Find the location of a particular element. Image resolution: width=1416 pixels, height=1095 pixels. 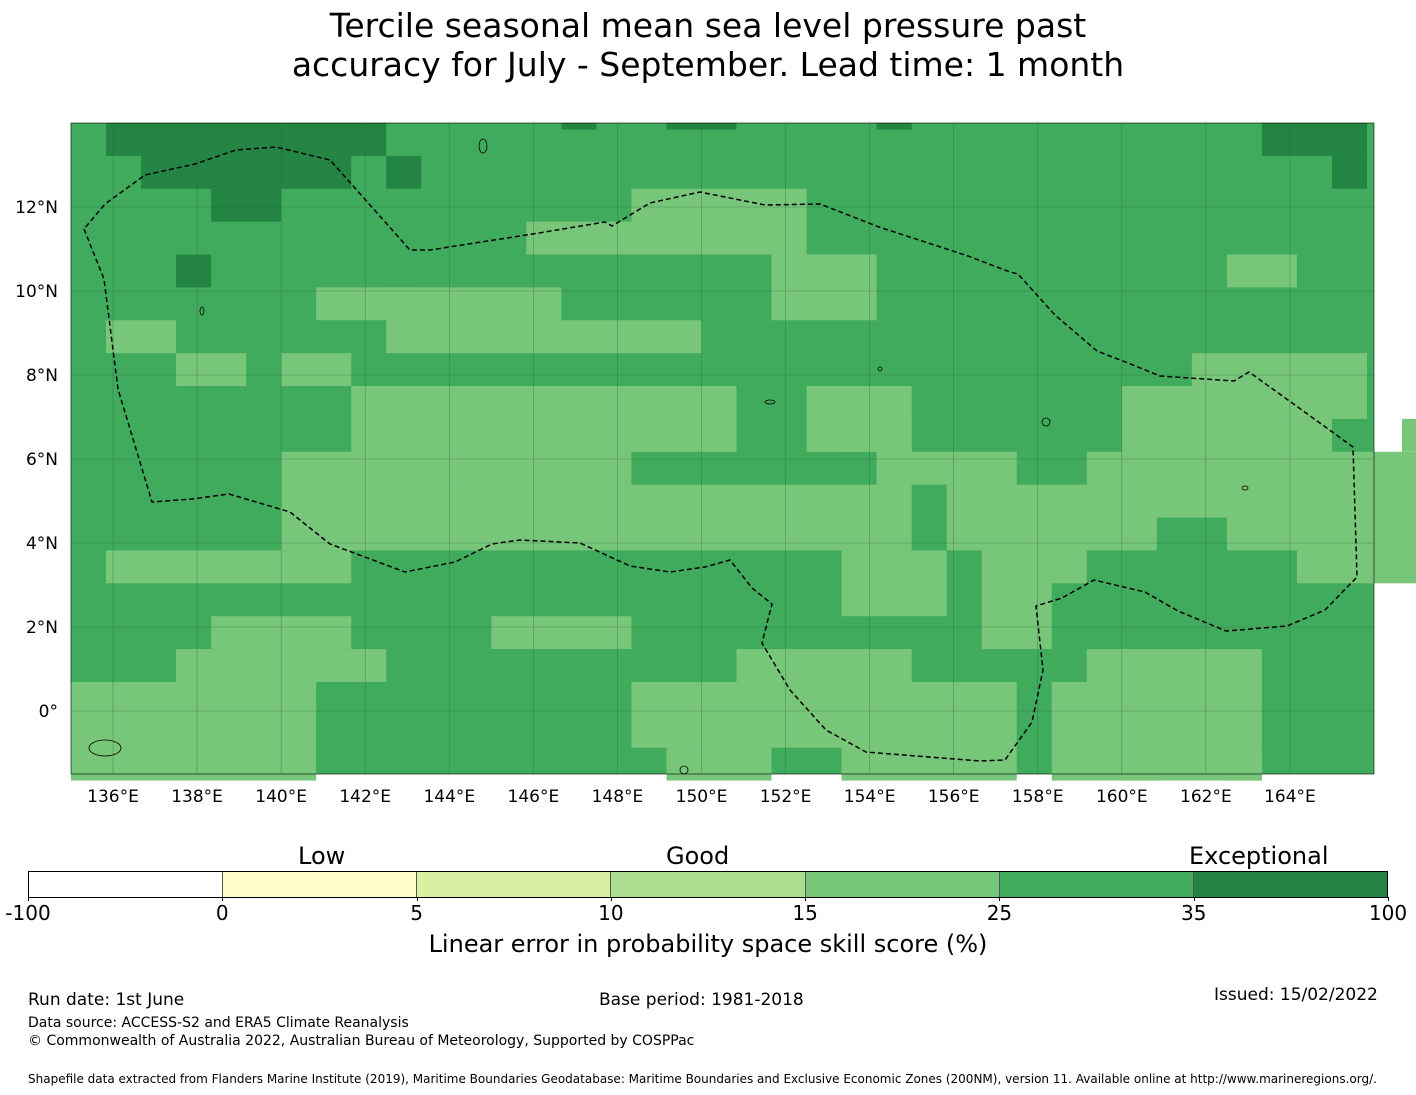

longitude-label: 138°E is located at coordinates (197, 797).